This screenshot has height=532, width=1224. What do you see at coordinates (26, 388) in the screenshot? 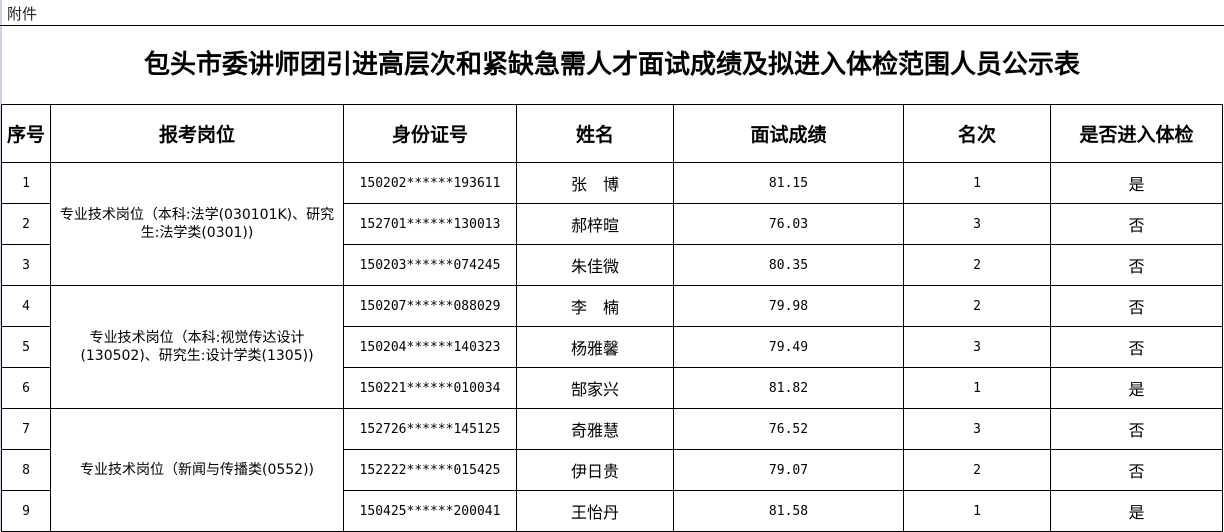
I see `row-no: 6` at bounding box center [26, 388].